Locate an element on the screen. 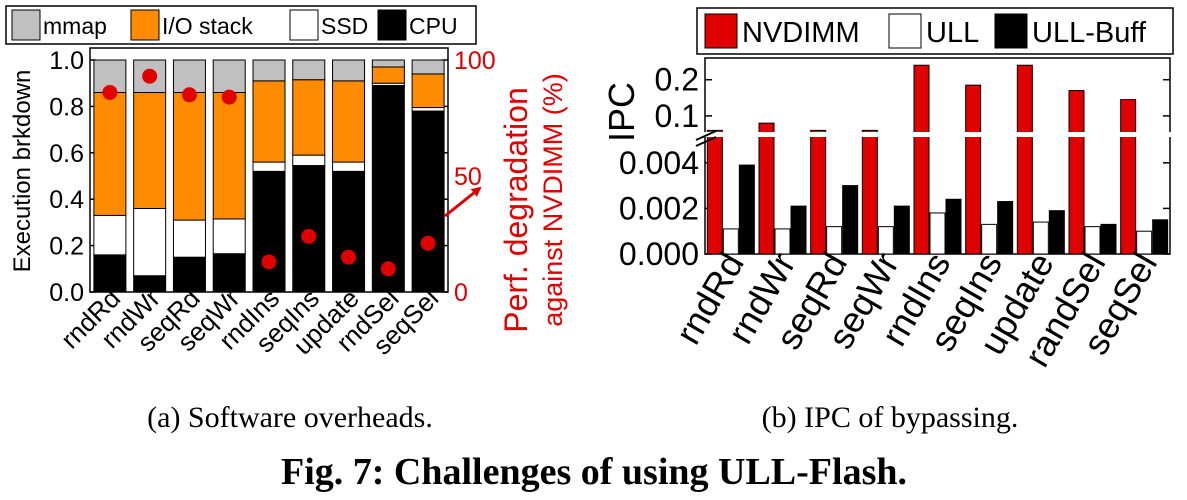 This screenshot has width=1187, height=500. legend-label-mmap: mmap is located at coordinates (75, 26).